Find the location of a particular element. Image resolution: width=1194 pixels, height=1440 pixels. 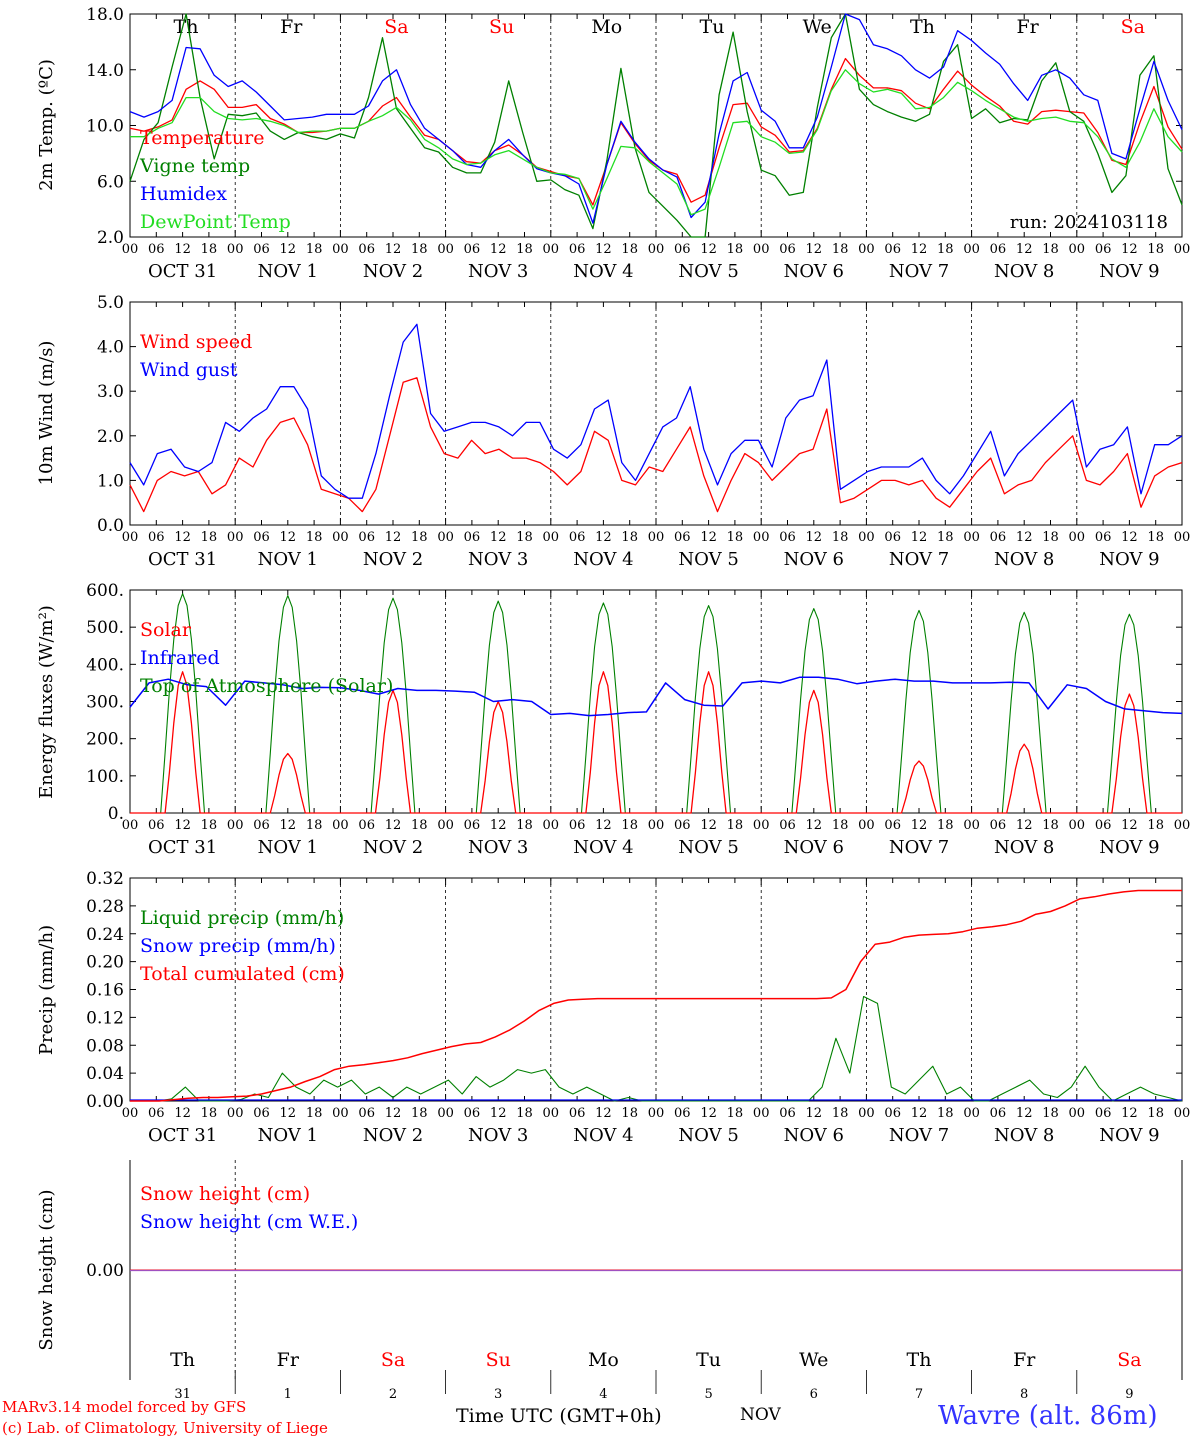

date-label: NOV 1 is located at coordinates (288, 271).